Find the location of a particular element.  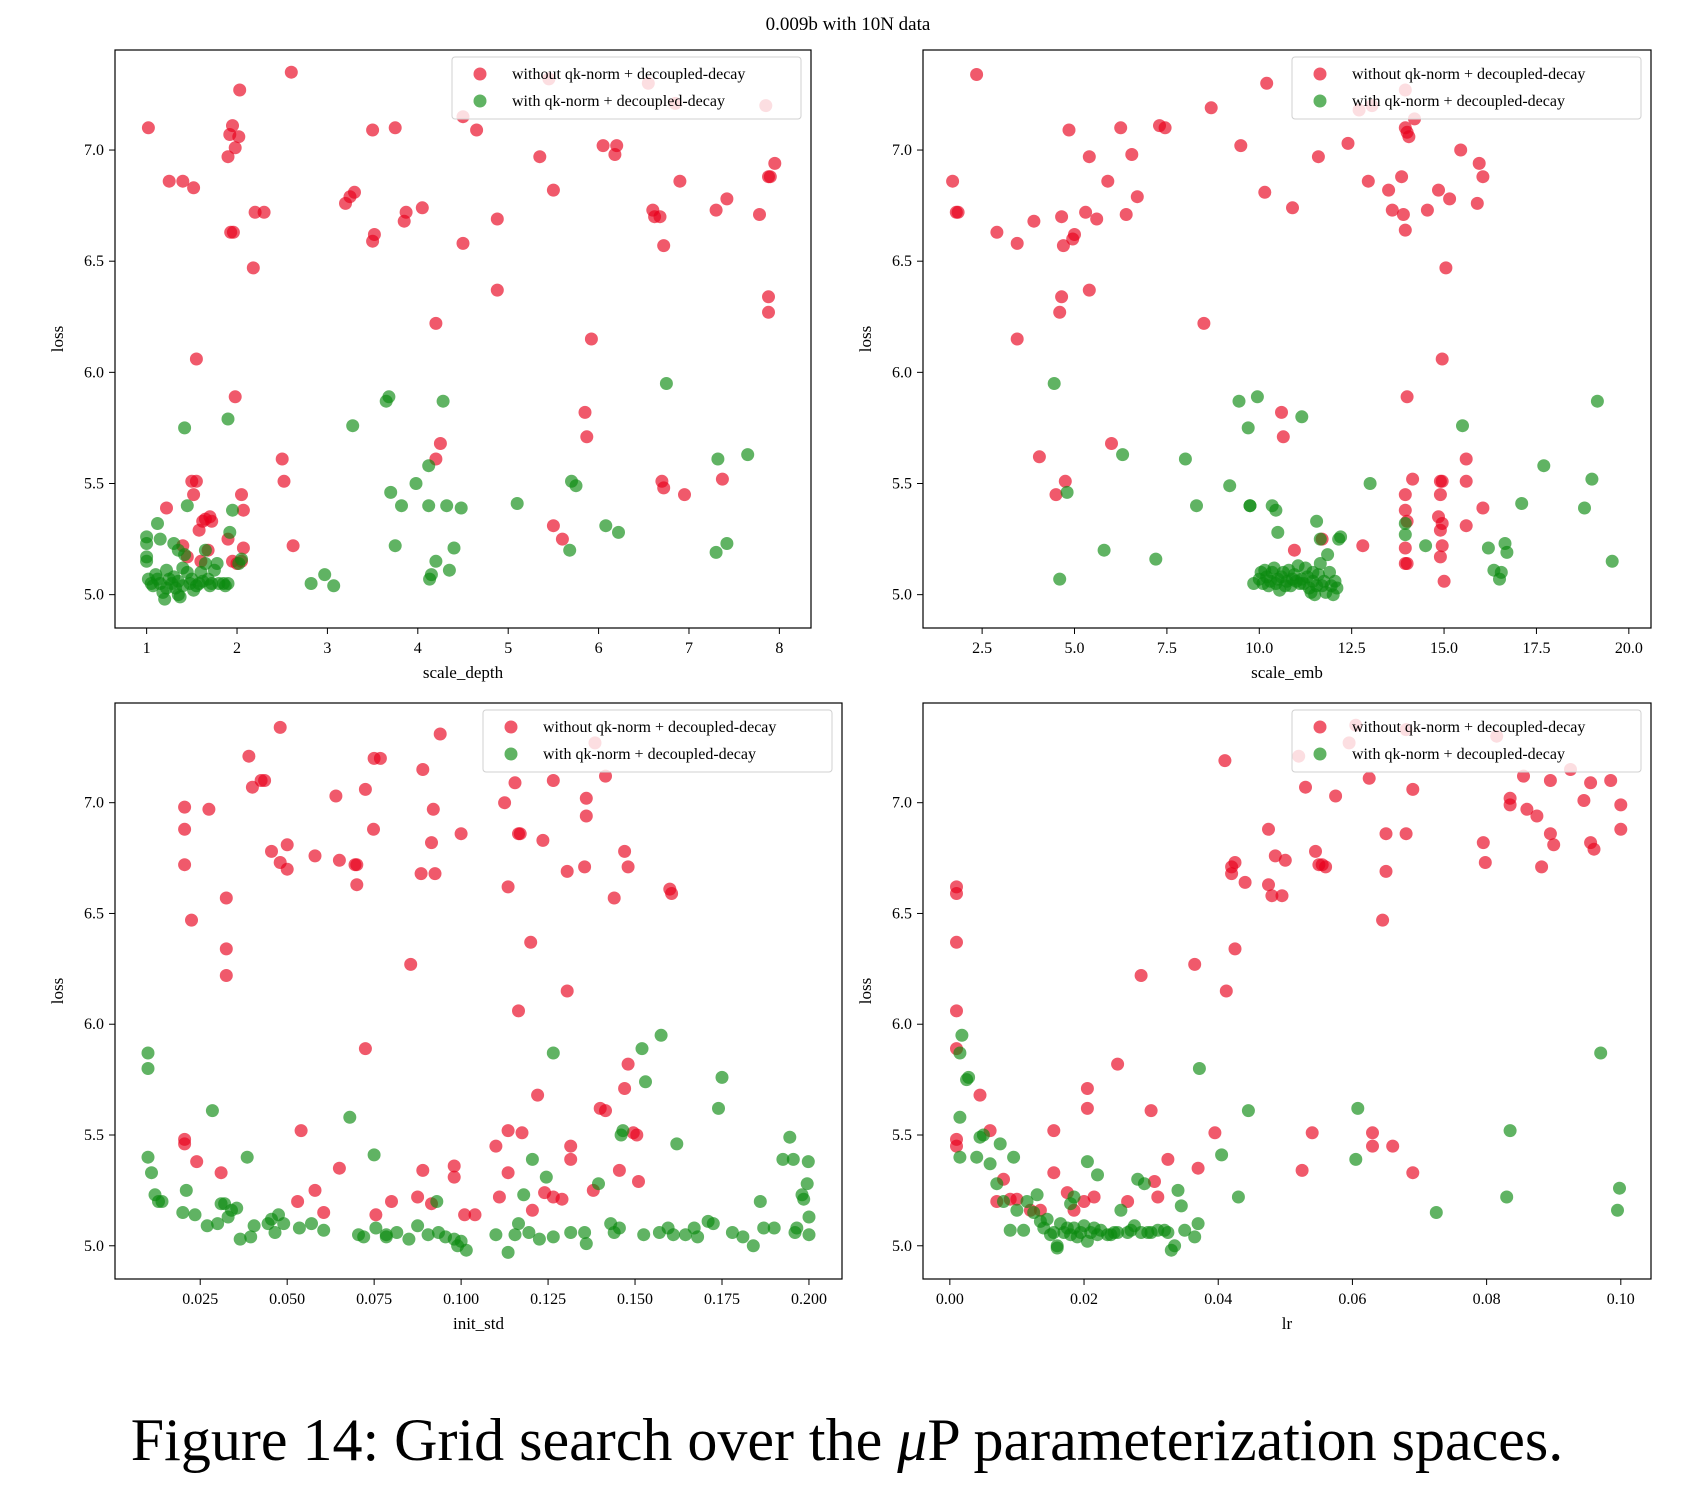

legend-box is located at coordinates (657, 741).